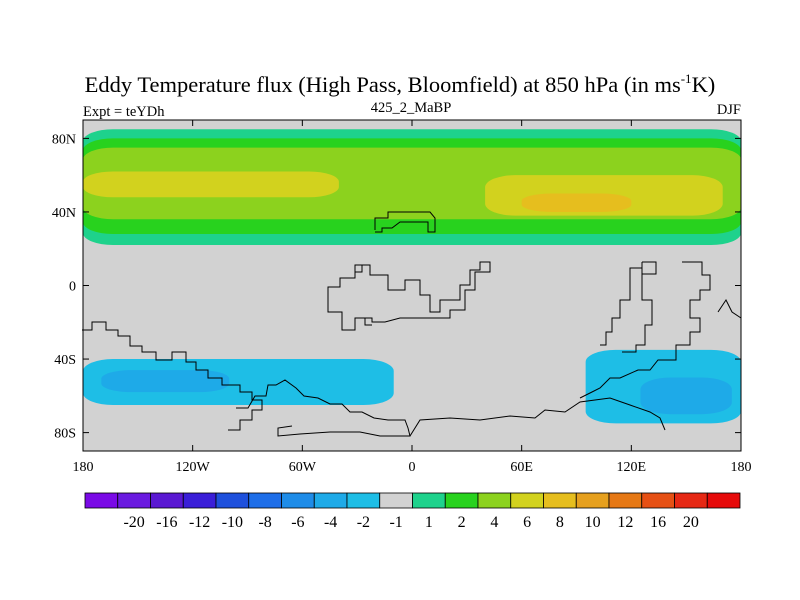  What do you see at coordinates (412, 467) in the screenshot?
I see `x-tick-label: 0` at bounding box center [412, 467].